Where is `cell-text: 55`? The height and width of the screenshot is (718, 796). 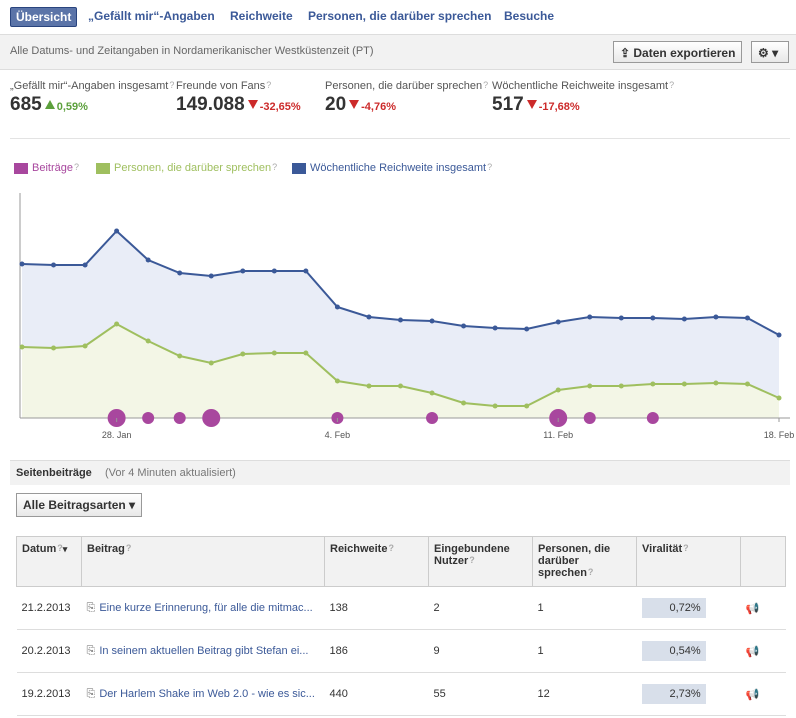 cell-text: 55 is located at coordinates (439, 694).